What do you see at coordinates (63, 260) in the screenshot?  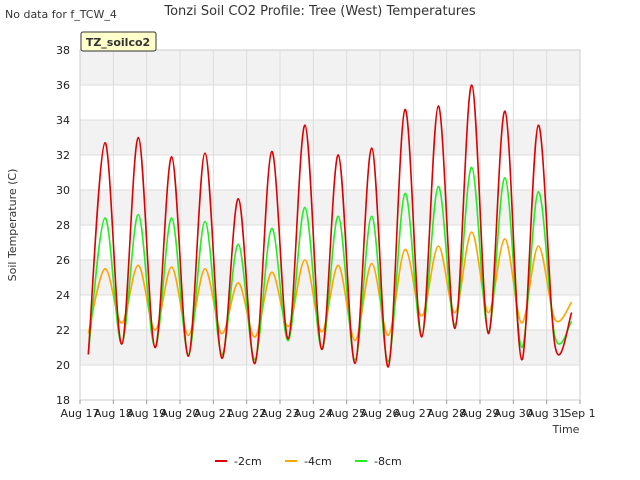 I see `y-tick-label: 26` at bounding box center [63, 260].